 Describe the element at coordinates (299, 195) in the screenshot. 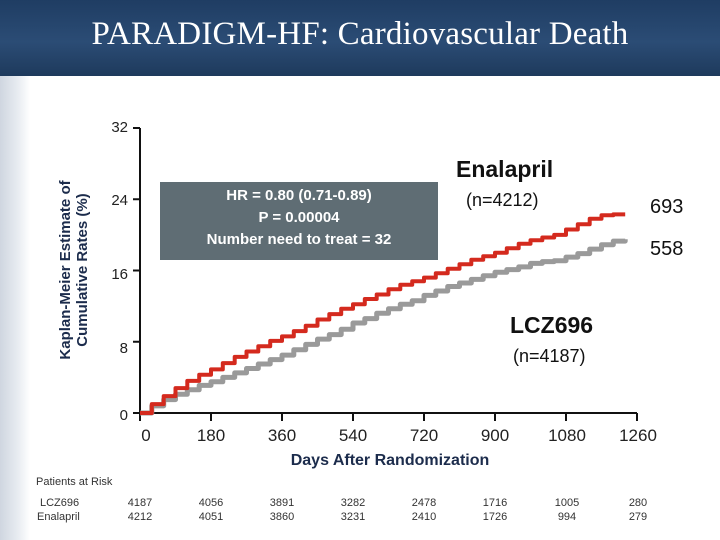

I see `hr-line: HR = 0.80 (0.71-0.89)` at that location.